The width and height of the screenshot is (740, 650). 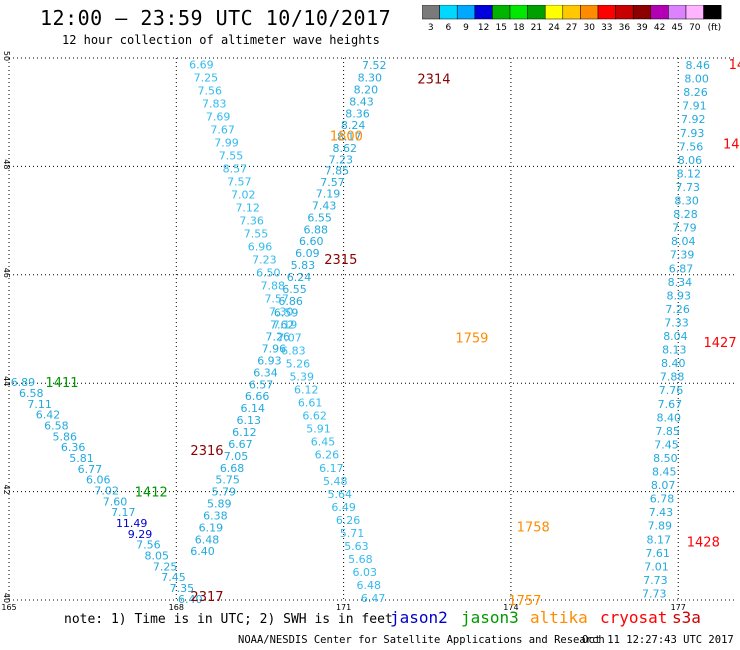 What do you see at coordinates (247, 208) in the screenshot?
I see `wave-height-value: 7.12` at bounding box center [247, 208].